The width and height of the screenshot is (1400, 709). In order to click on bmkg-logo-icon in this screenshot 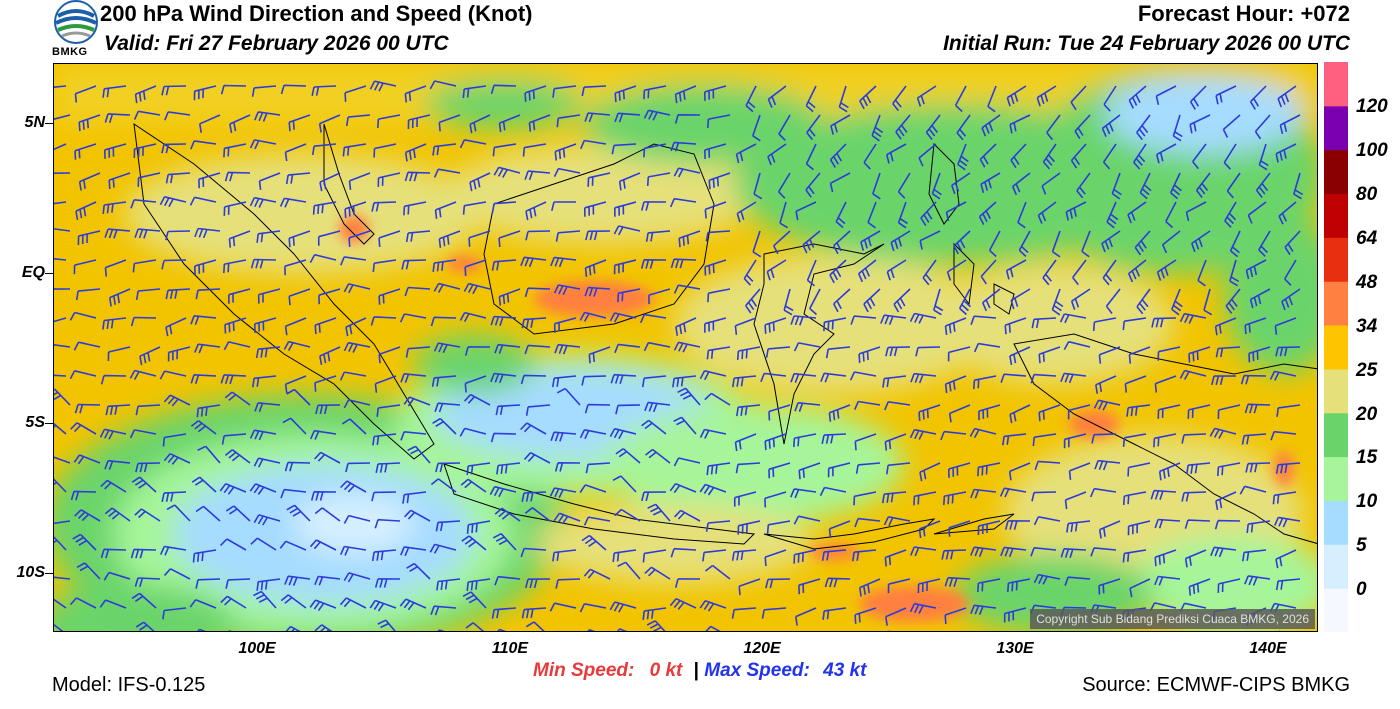, I will do `click(76, 22)`.